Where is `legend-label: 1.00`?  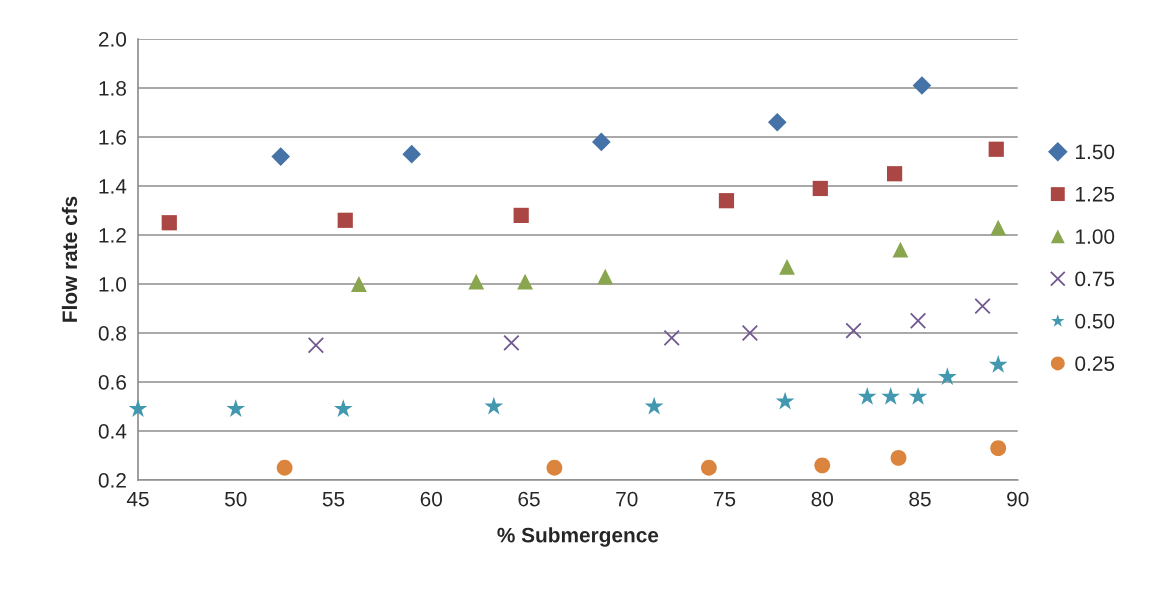 legend-label: 1.00 is located at coordinates (1095, 236).